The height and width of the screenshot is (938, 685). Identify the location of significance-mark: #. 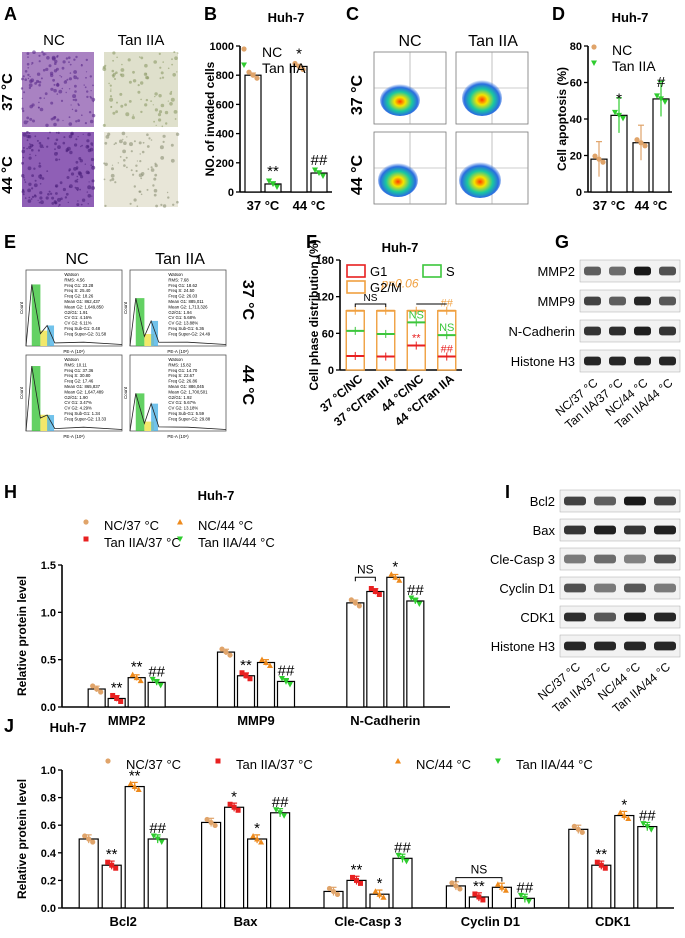
(661, 82).